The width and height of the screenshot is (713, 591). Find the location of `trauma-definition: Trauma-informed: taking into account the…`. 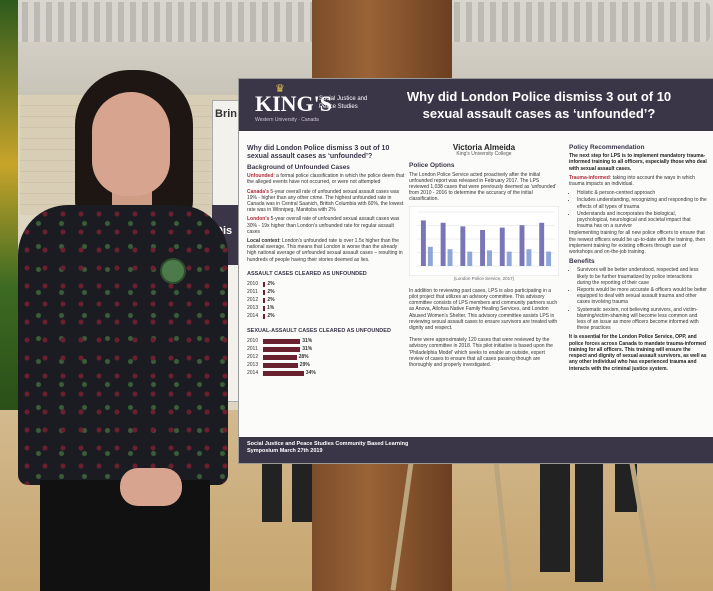

trauma-definition: Trauma-informed: taking into account the… is located at coordinates (638, 181).